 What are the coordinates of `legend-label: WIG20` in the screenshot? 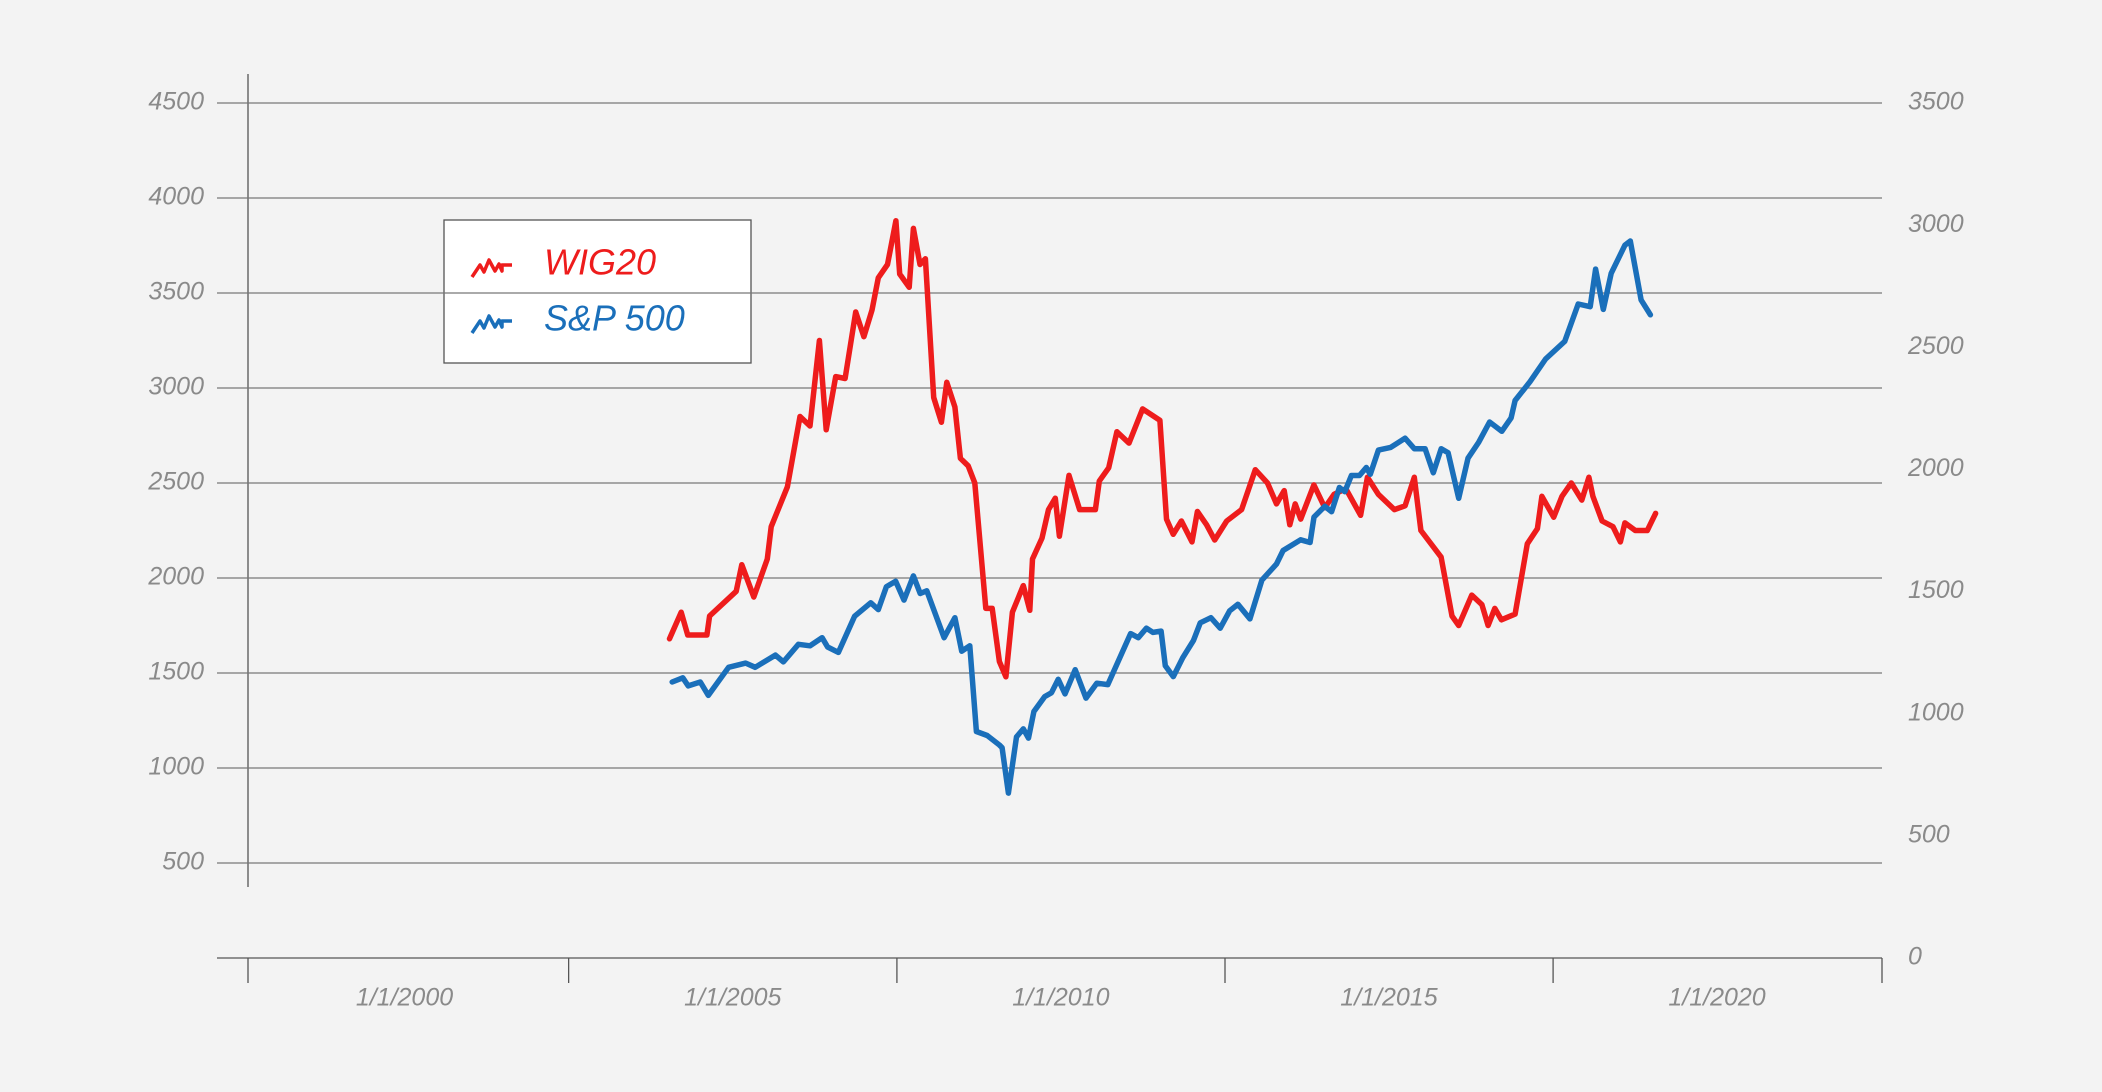 It's located at (600, 262).